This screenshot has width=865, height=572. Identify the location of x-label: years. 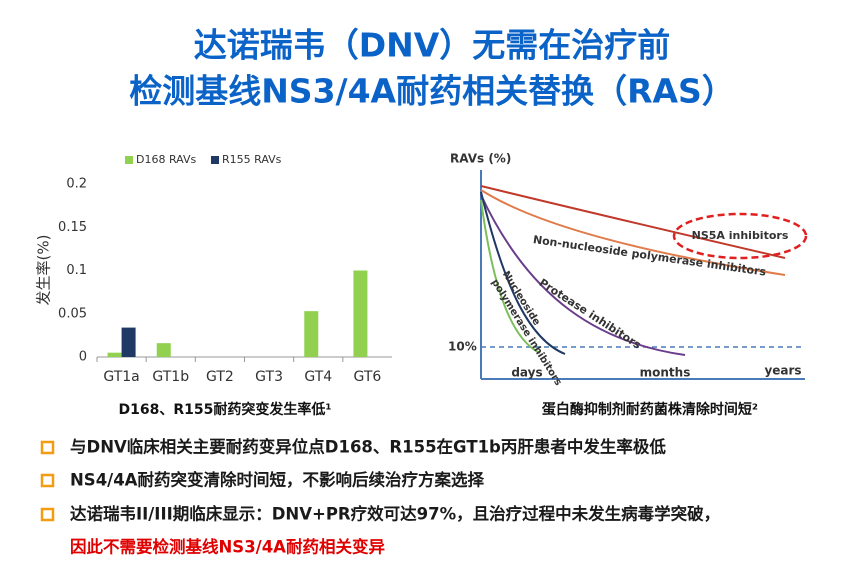
(782, 371).